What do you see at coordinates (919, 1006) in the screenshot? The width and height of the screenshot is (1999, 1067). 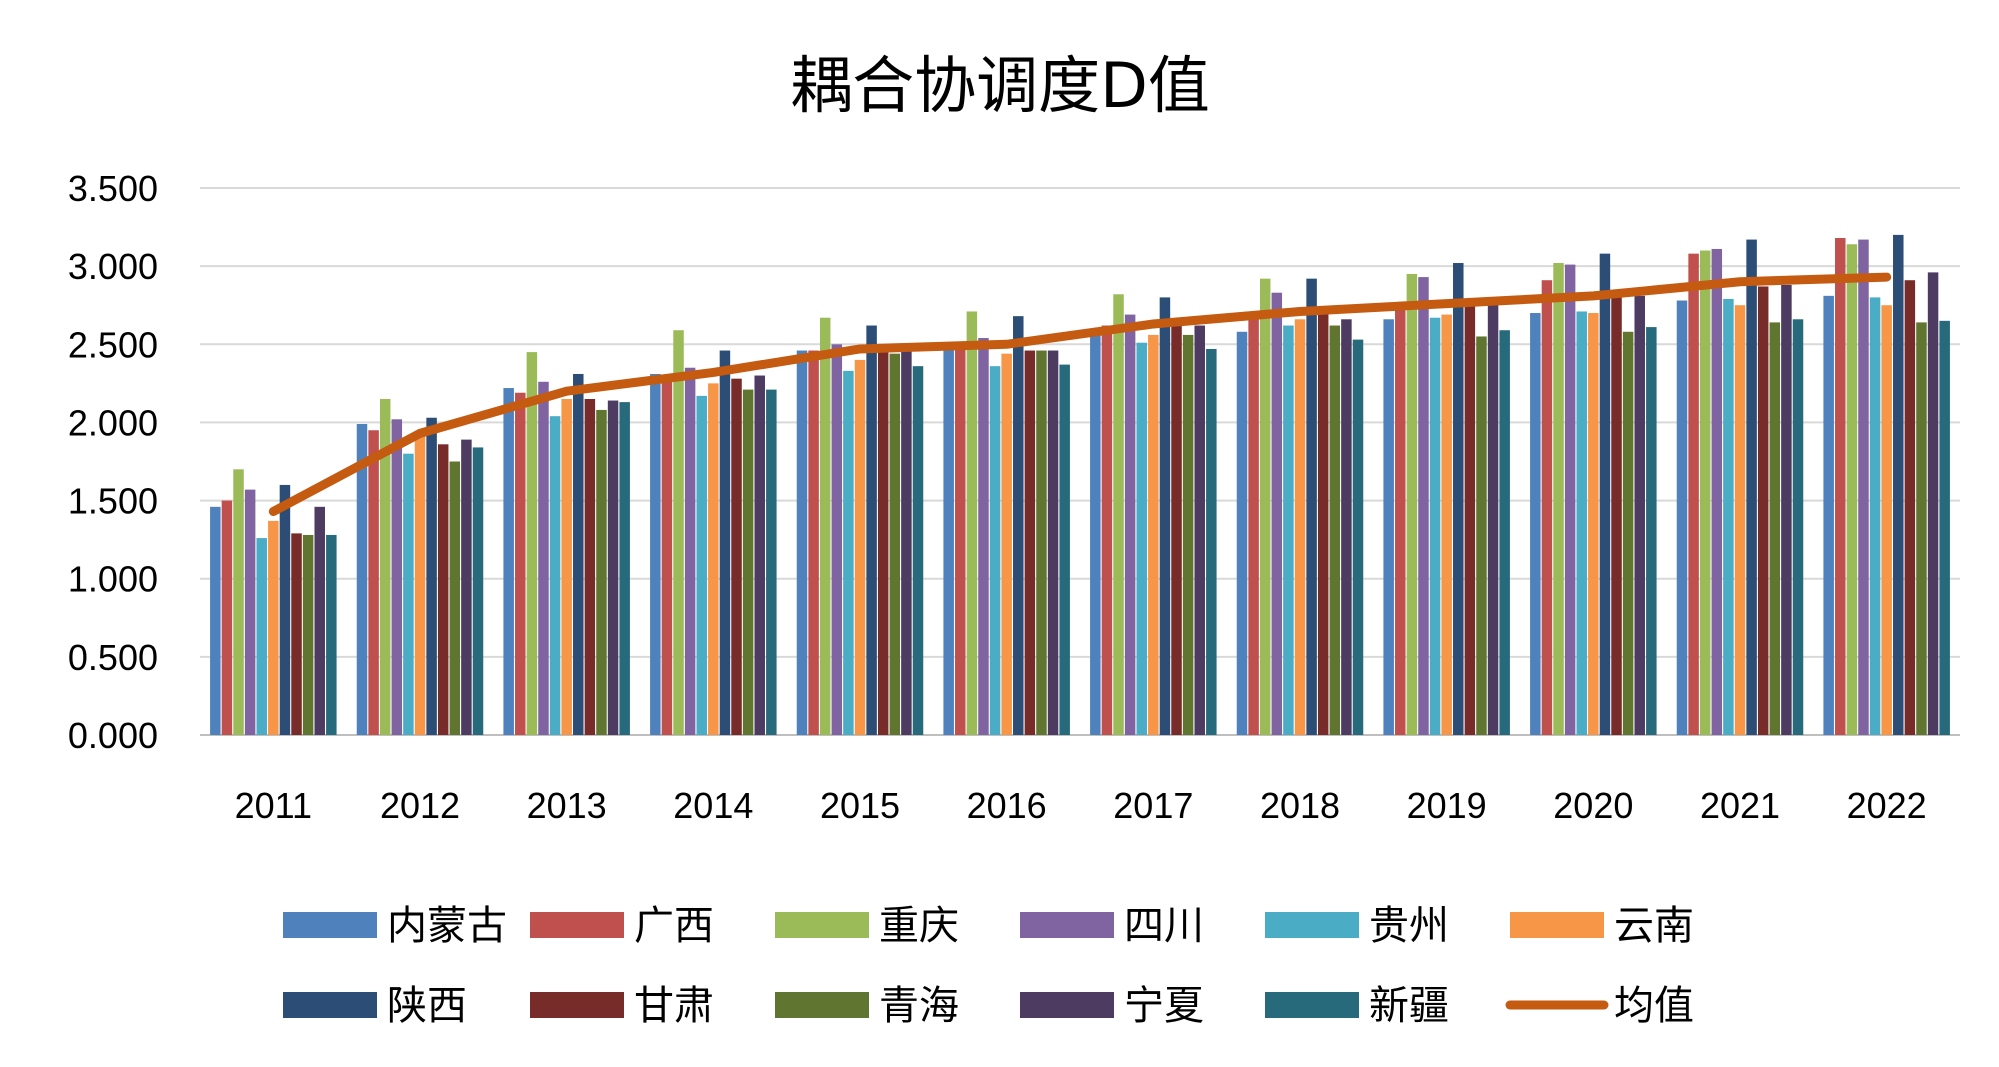 I see `legend-label: 青海` at bounding box center [919, 1006].